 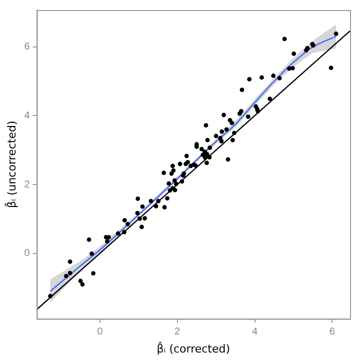 What do you see at coordinates (27, 47) in the screenshot?
I see `y-tick-label: 6` at bounding box center [27, 47].